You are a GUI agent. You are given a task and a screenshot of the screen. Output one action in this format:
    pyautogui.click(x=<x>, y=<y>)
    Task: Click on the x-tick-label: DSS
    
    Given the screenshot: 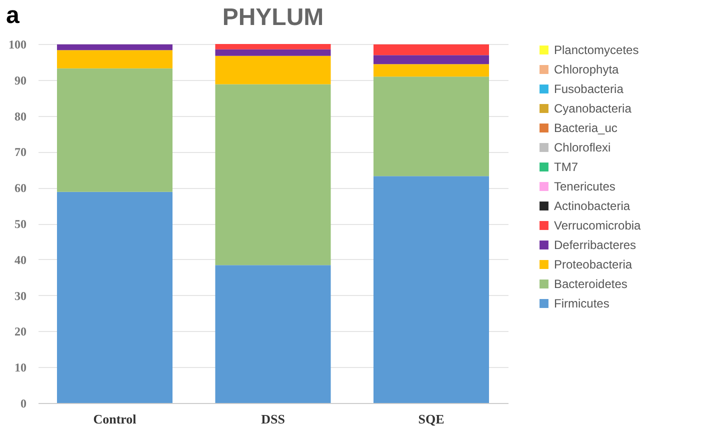 What is the action you would take?
    pyautogui.click(x=273, y=419)
    